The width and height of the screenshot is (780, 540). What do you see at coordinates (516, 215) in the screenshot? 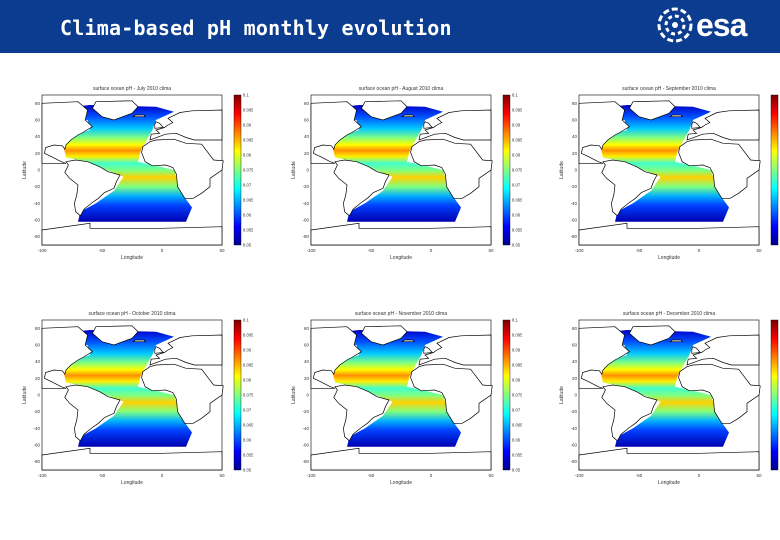
I see `colorbar-tick-label: 8.06` at bounding box center [516, 215].